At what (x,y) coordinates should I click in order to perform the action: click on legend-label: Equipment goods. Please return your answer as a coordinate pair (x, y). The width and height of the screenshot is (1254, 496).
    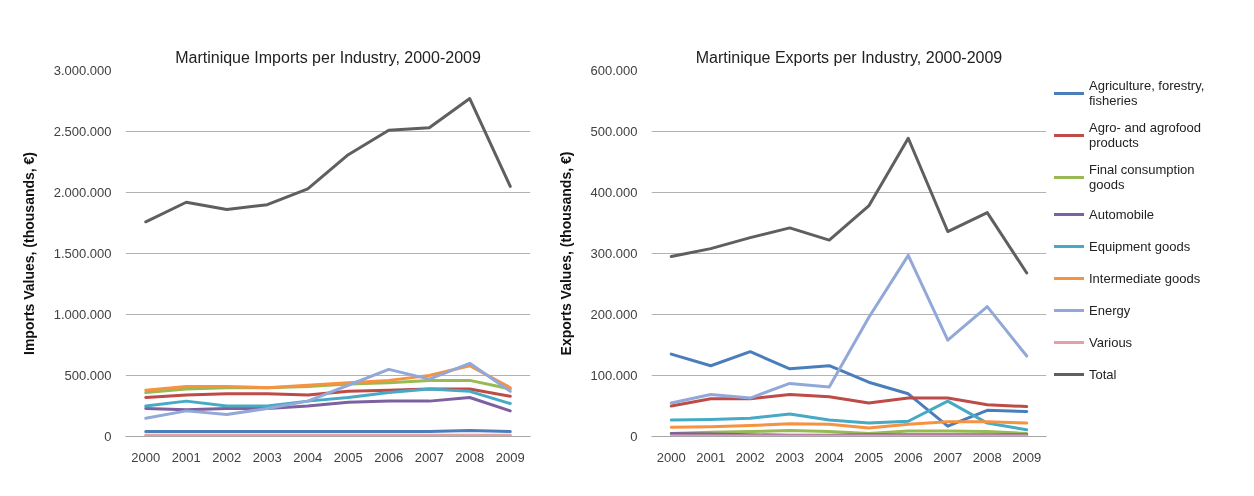
    Looking at the image, I should click on (1140, 246).